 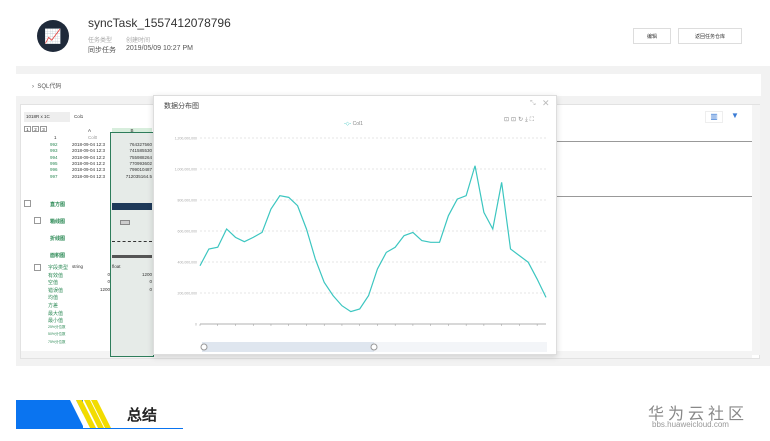 What do you see at coordinates (56, 275) in the screenshot?
I see `stat-label: 有效值` at bounding box center [56, 275].